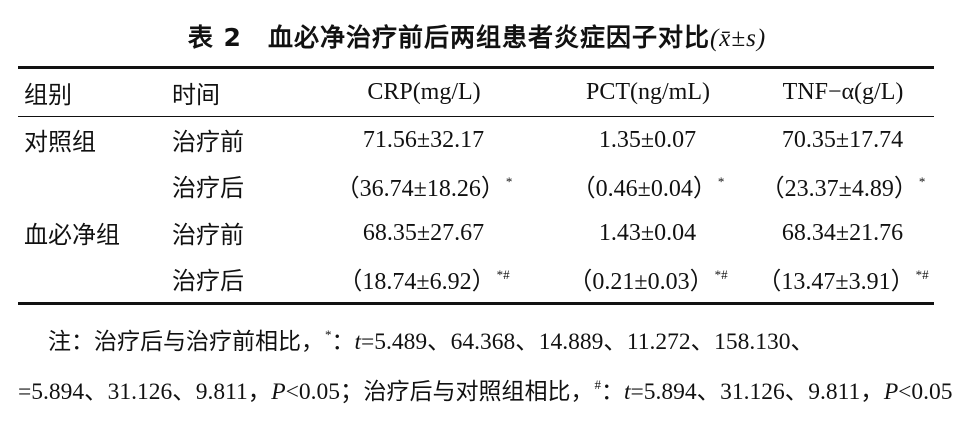 The width and height of the screenshot is (954, 432). What do you see at coordinates (843, 281) in the screenshot?
I see `cell-tnf: （13.47±3.91）*#` at bounding box center [843, 281].